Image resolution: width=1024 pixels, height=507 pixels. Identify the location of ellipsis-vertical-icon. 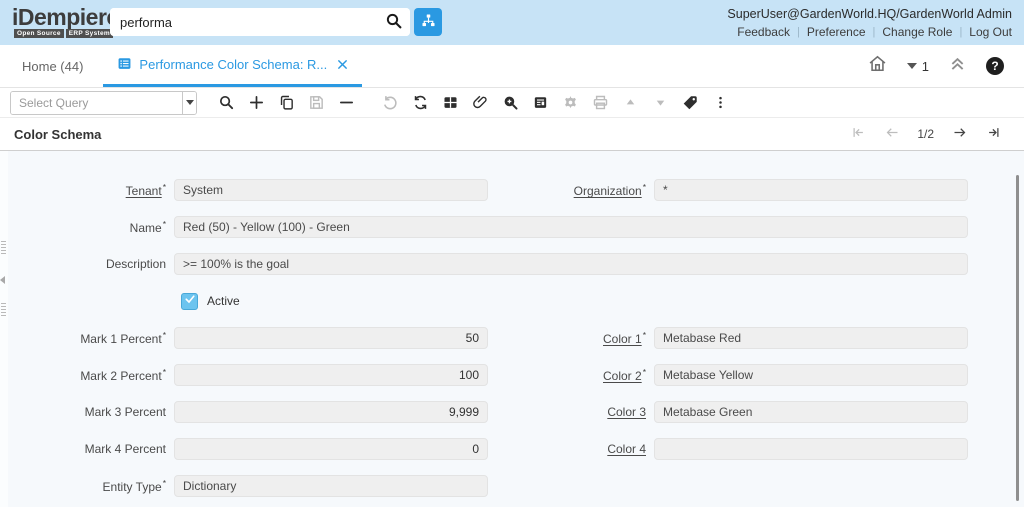
(720, 102).